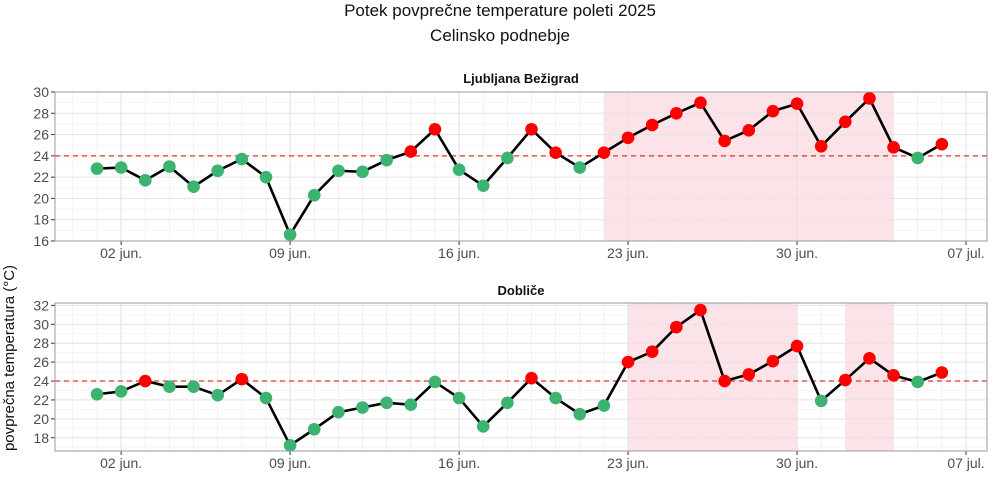 Image resolution: width=1000 pixels, height=483 pixels. I want to click on chart-title: Potek povprečne temperature poleti 2025, so click(500, 10).